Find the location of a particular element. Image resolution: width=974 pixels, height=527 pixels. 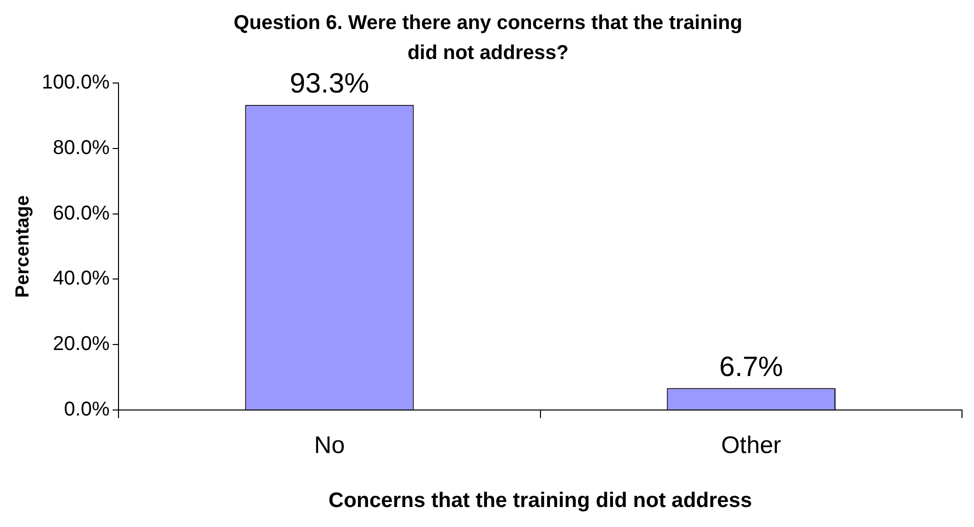

y-tick-label: 60.0% is located at coordinates (81, 213).